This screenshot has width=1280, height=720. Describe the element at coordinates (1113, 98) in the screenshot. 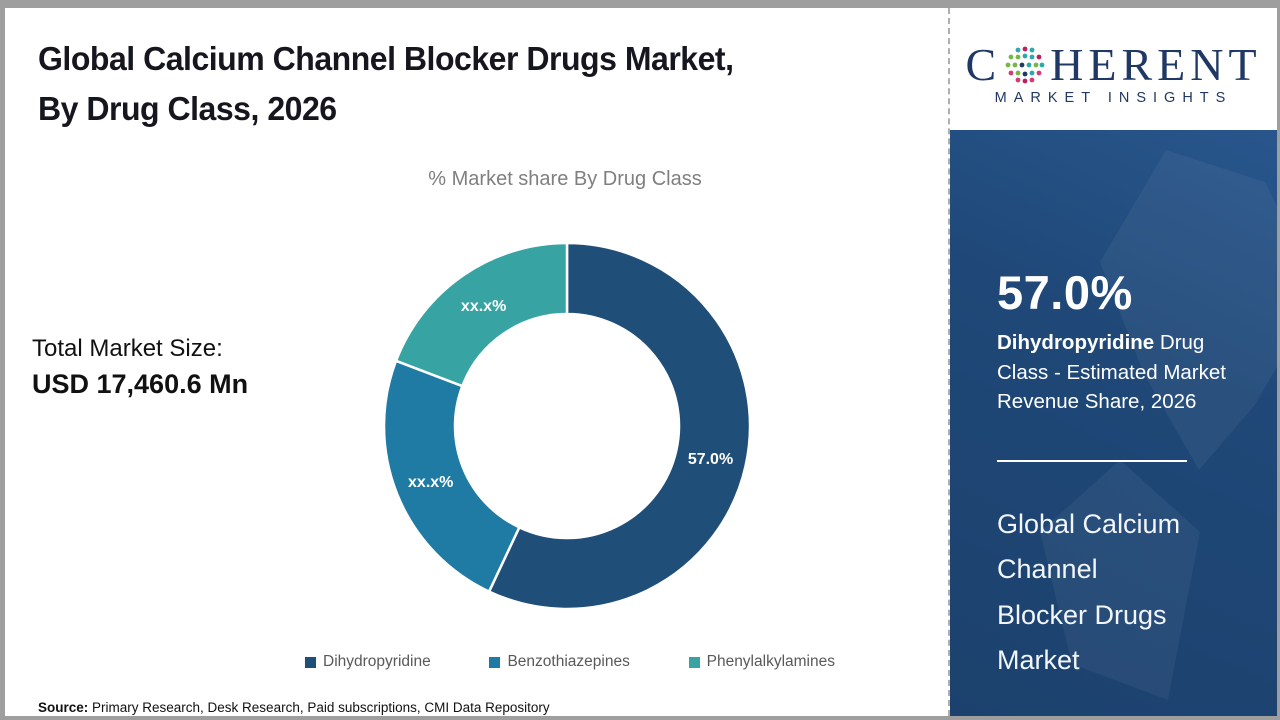

I see `logo-subtitle: MARKET INSIGHTS` at that location.